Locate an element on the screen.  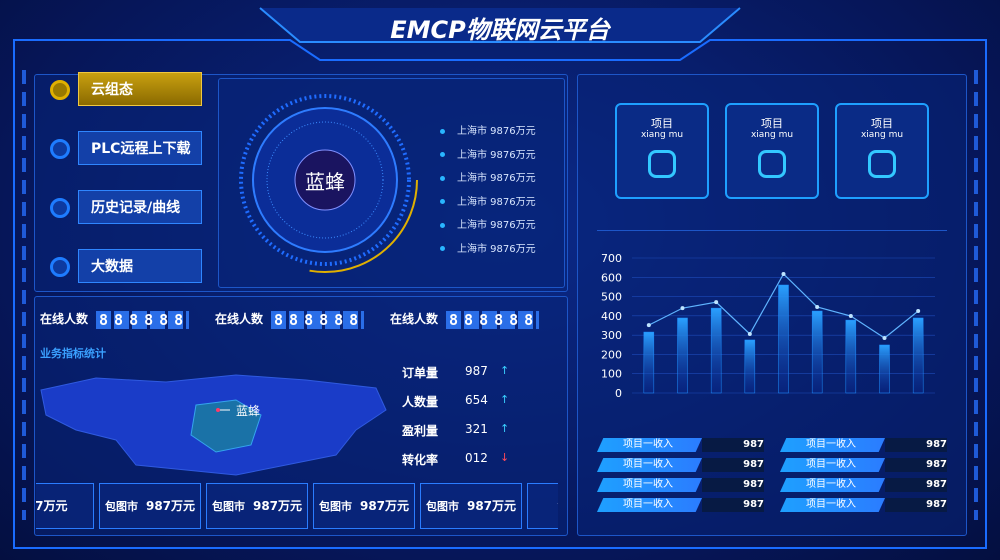
stat-name: 转化率 is located at coordinates (420, 460).